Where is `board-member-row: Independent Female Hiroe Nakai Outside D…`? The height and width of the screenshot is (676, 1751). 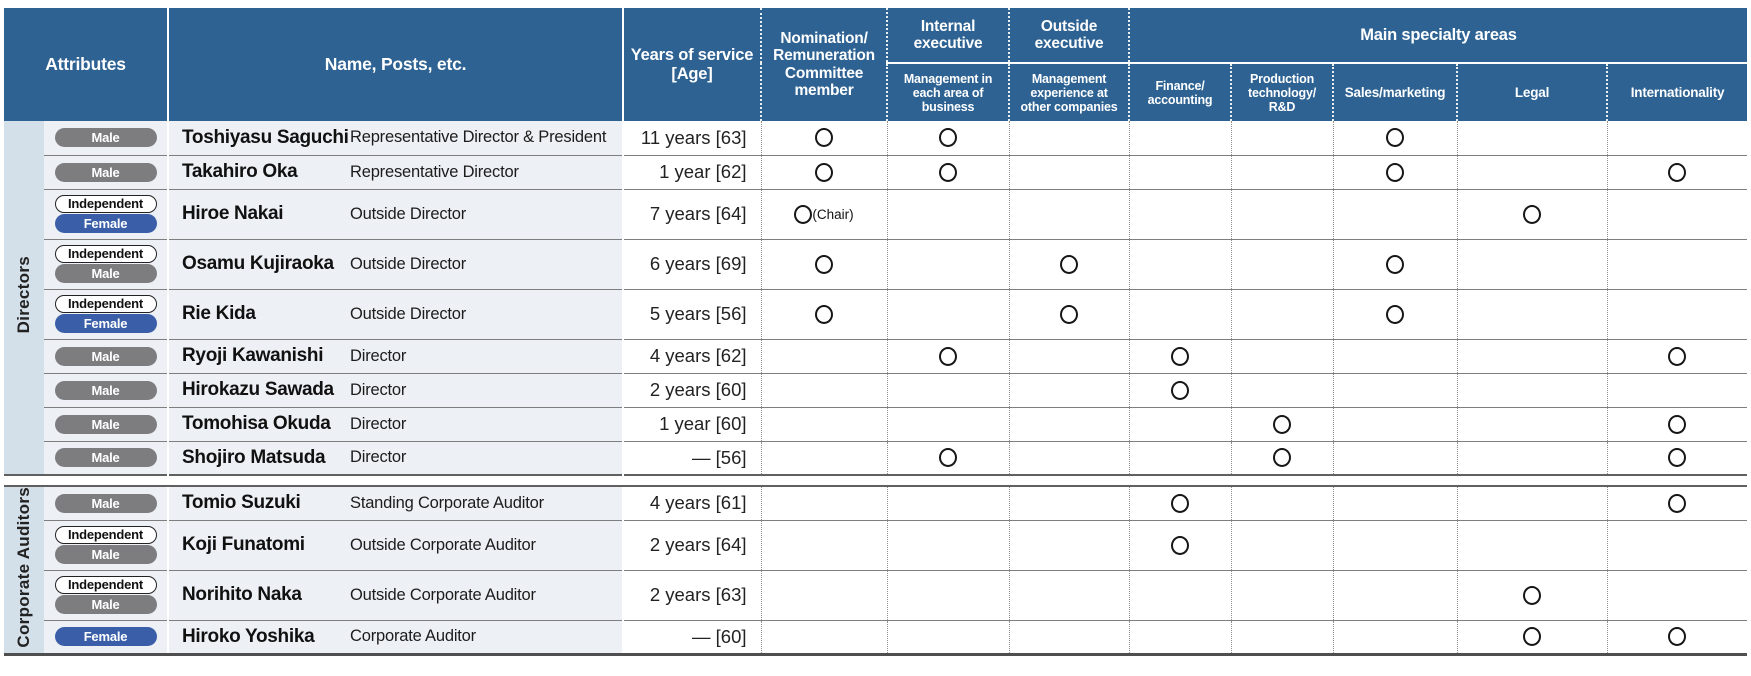
board-member-row: Independent Female Hiroe Nakai Outside D… is located at coordinates (876, 213).